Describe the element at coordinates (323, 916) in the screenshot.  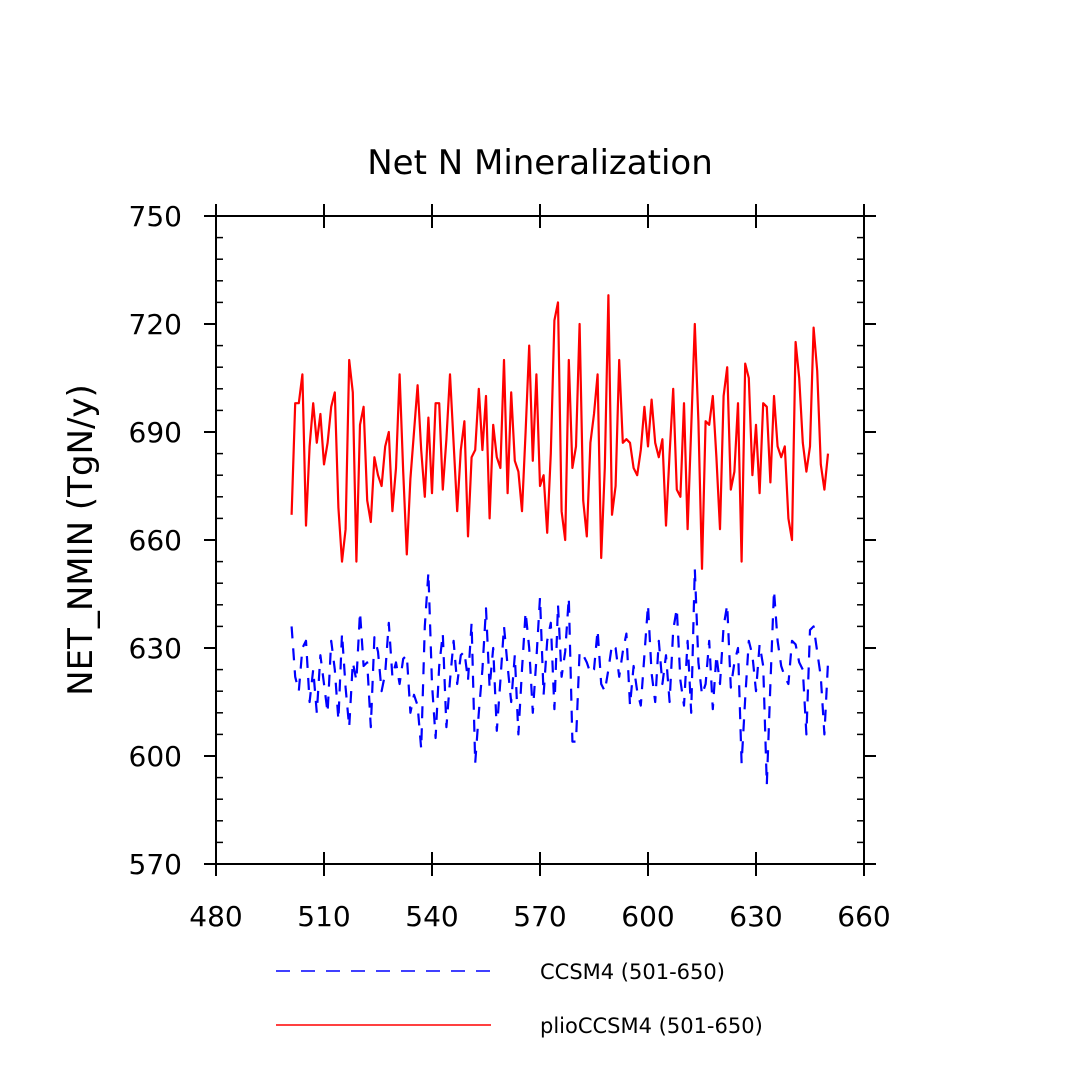
I see `x-tick-label: 510` at that location.